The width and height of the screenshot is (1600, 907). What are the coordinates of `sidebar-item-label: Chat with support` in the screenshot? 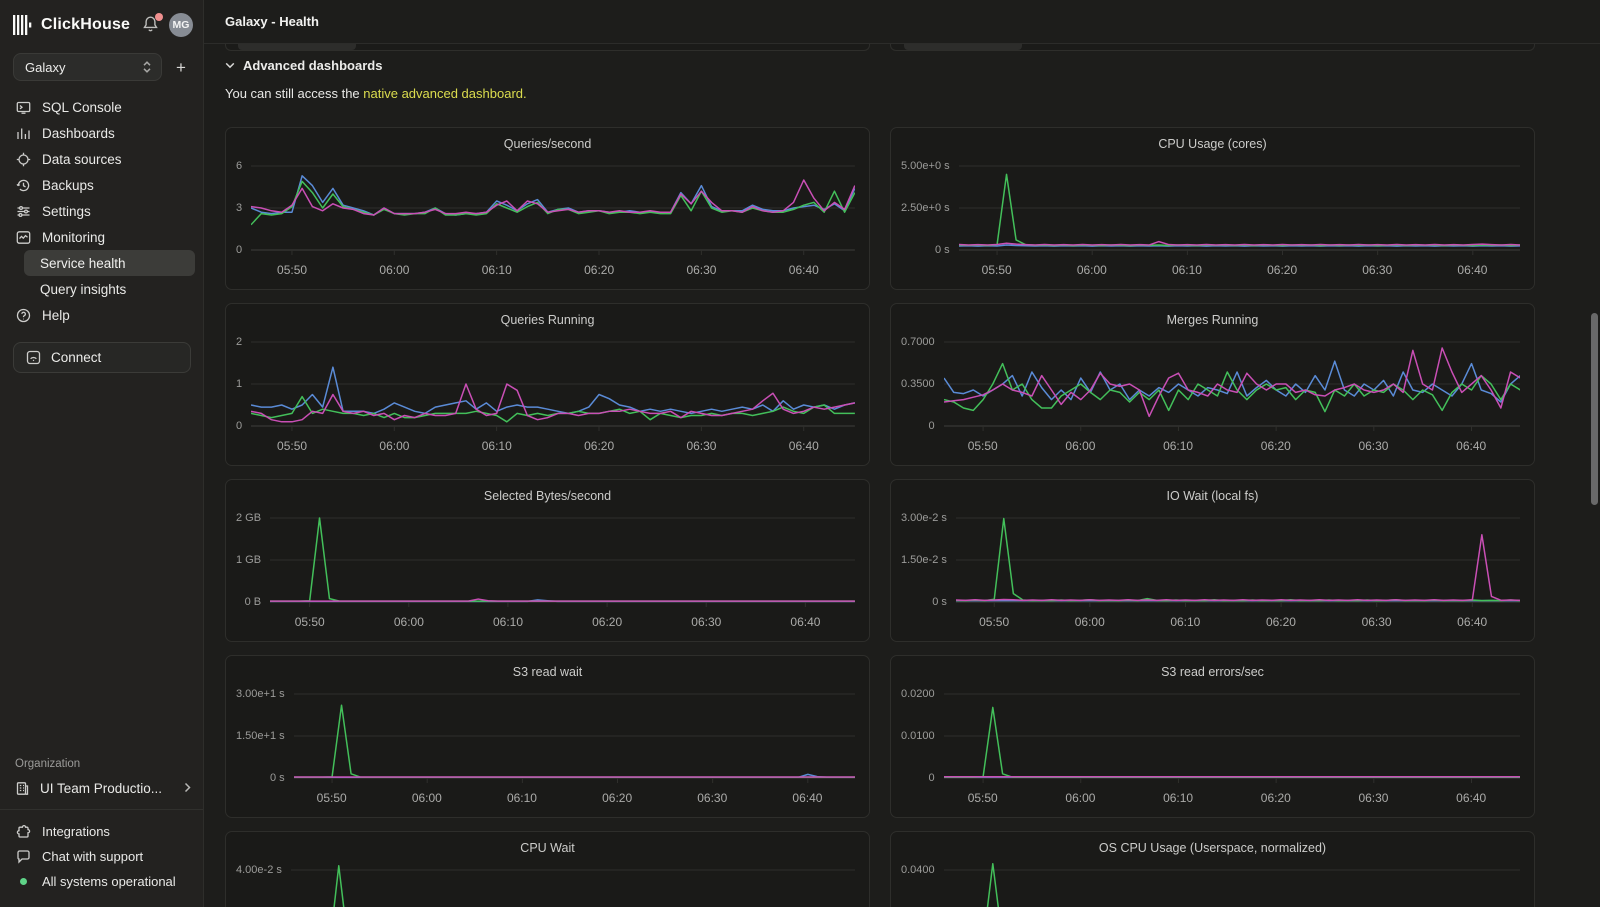 It's located at (93, 856).